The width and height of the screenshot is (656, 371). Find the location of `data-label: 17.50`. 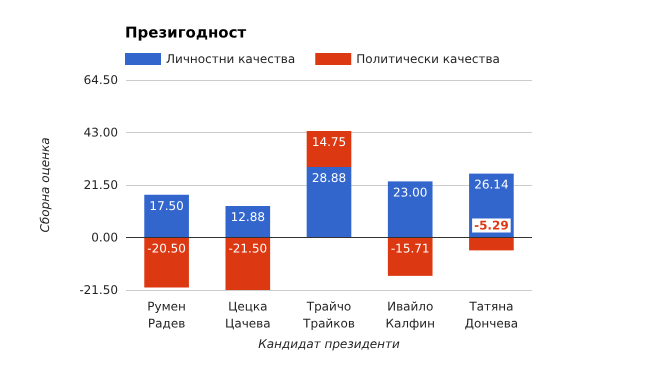

data-label: 17.50 is located at coordinates (166, 205).